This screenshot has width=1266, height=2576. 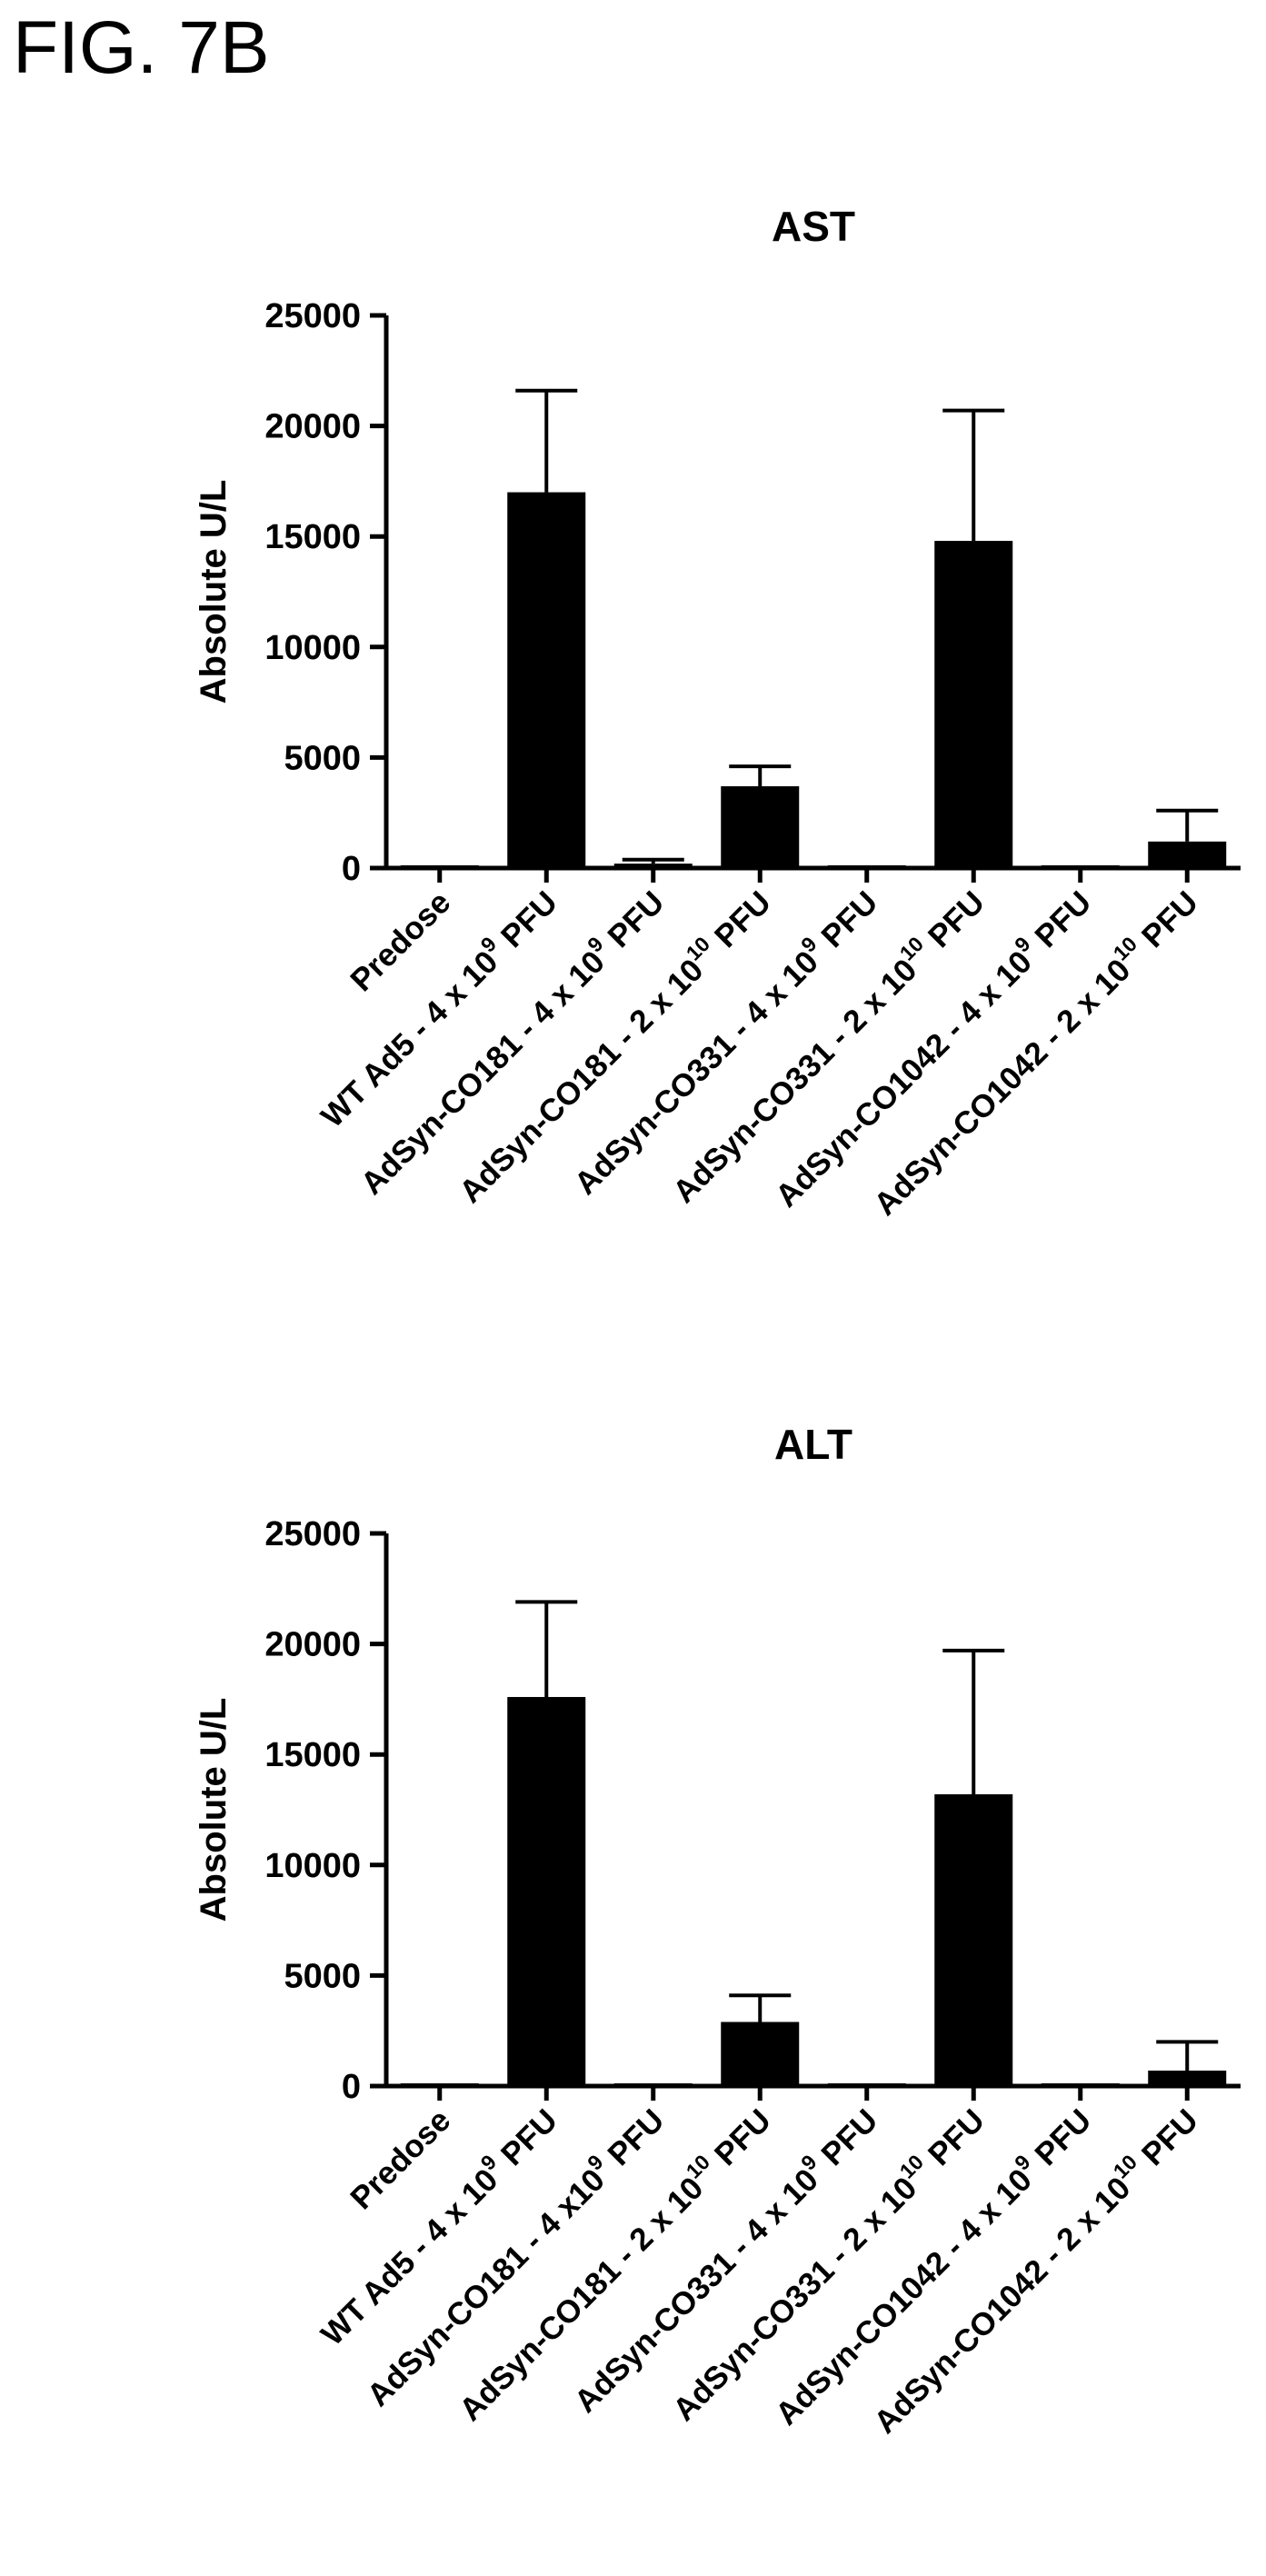 I want to click on ast-y-tick-label-2: 10000, so click(x=312, y=648).